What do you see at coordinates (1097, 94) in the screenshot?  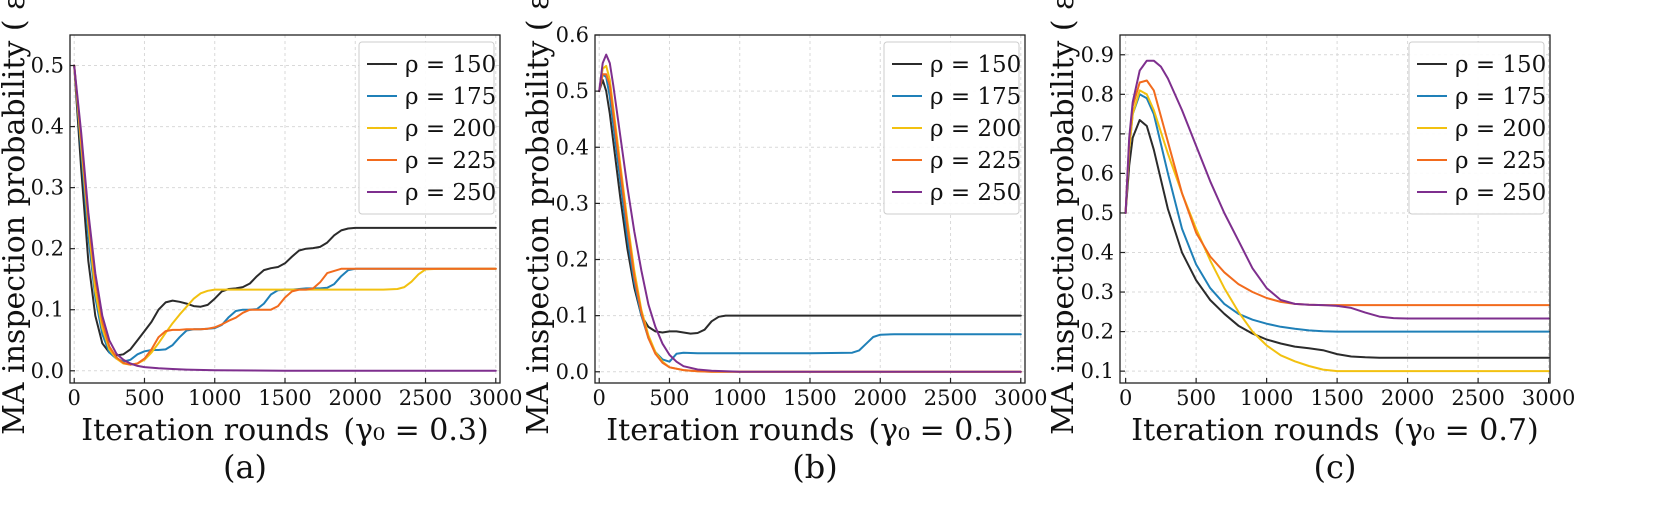 I see `y-tick-label: 0.8` at bounding box center [1097, 94].